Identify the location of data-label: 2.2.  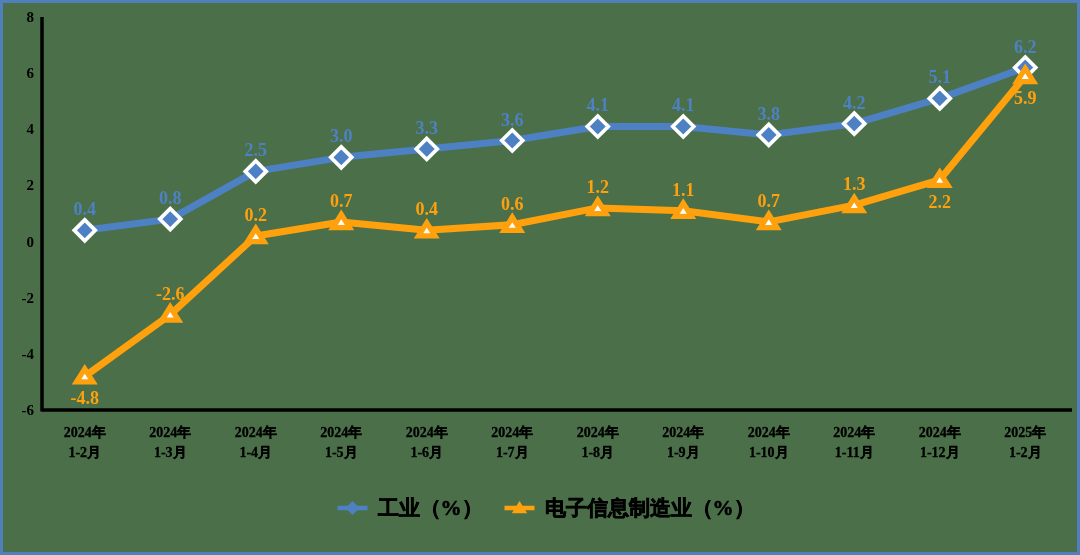
(939, 201).